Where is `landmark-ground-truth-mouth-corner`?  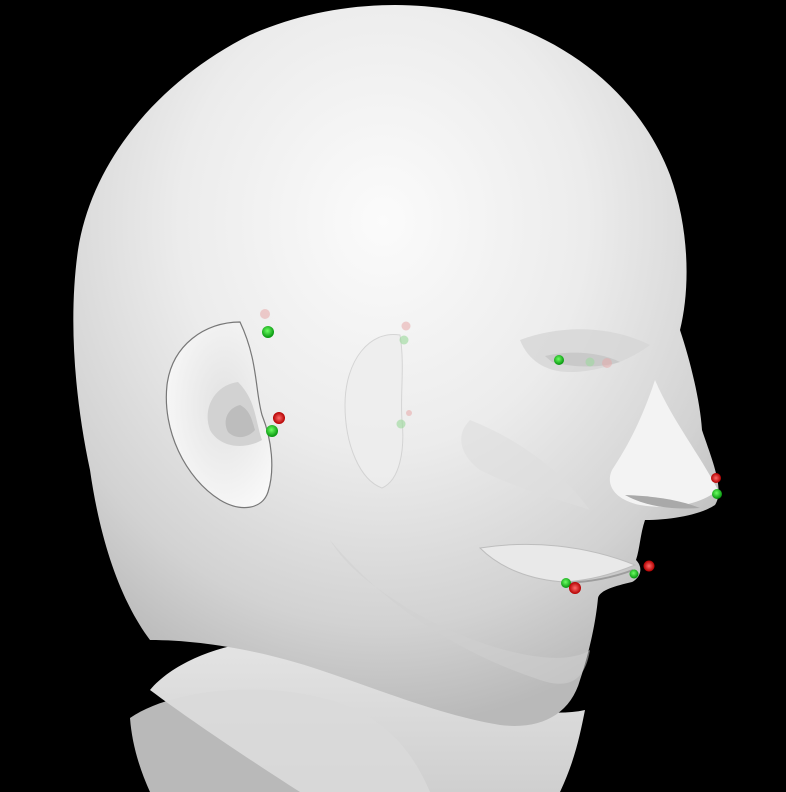
landmark-ground-truth-mouth-corner is located at coordinates (575, 588).